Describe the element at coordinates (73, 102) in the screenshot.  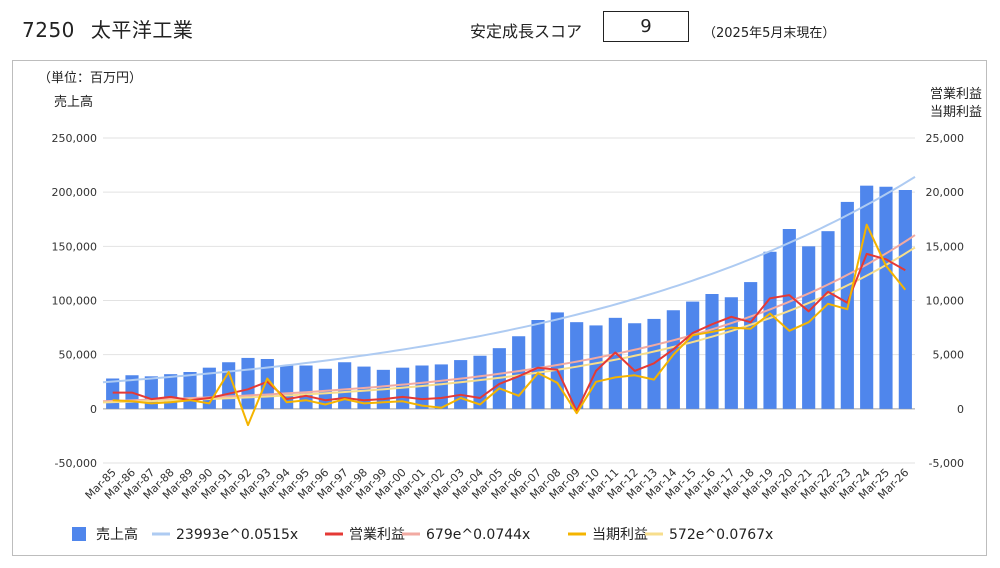
I see `left-axis-title: 売上高` at that location.